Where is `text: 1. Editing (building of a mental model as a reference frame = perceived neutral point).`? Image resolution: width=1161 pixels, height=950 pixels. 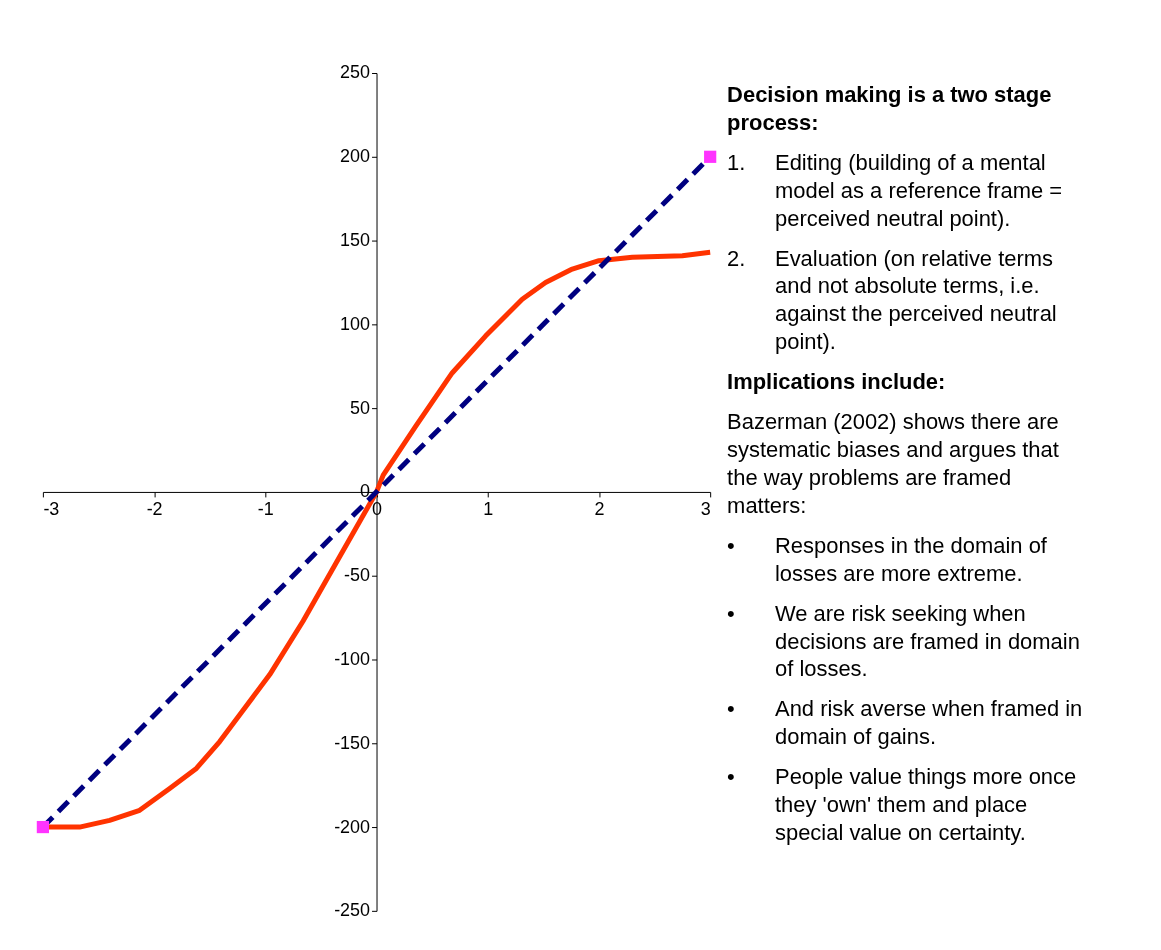 text: 1. Editing (building of a mental model as a reference frame = perceived neutral point). is located at coordinates (895, 190).